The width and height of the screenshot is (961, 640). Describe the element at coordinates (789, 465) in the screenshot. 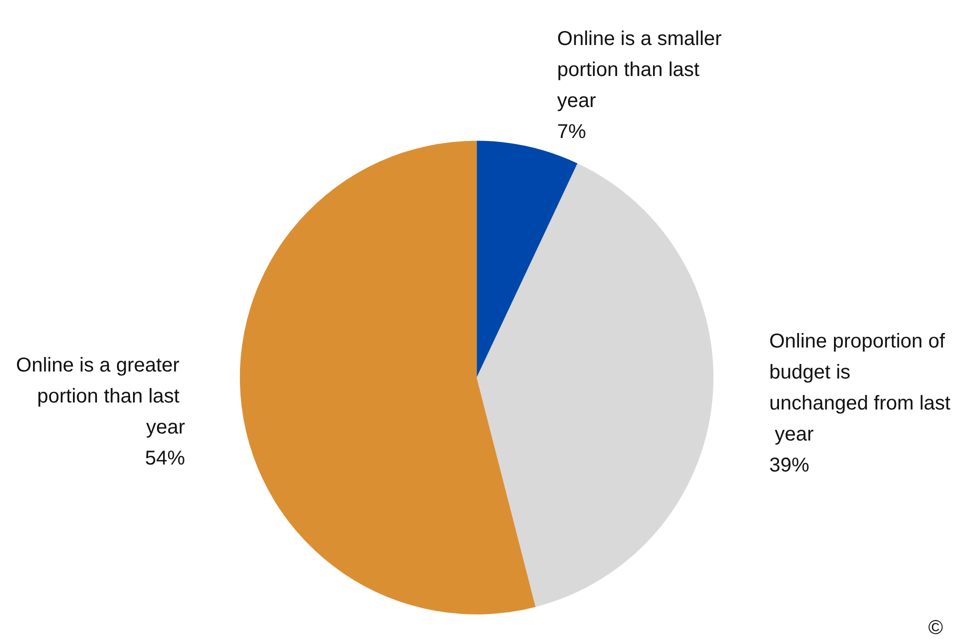

I see `data-label: 39%` at that location.